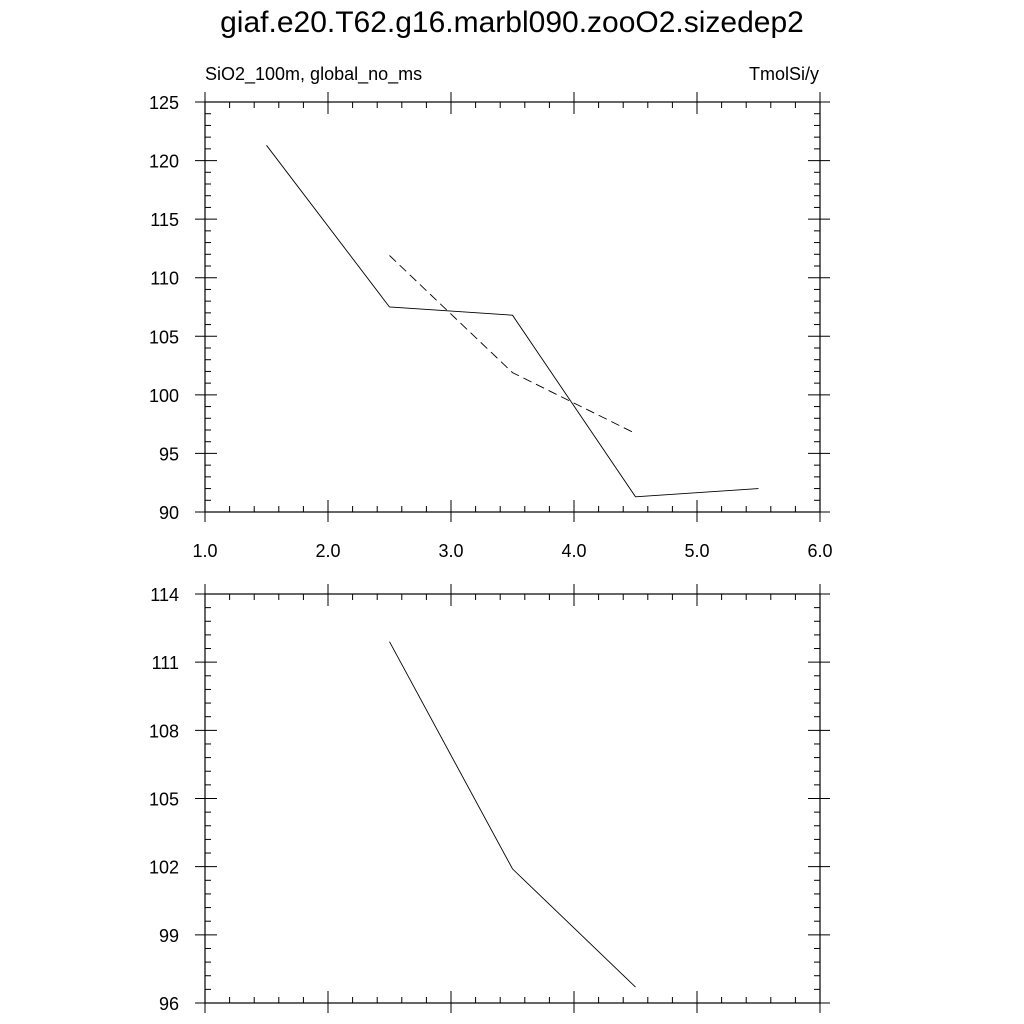 Image resolution: width=1024 pixels, height=1024 pixels. What do you see at coordinates (573, 551) in the screenshot?
I see `panel1-x-tick-label: 4.0` at bounding box center [573, 551].